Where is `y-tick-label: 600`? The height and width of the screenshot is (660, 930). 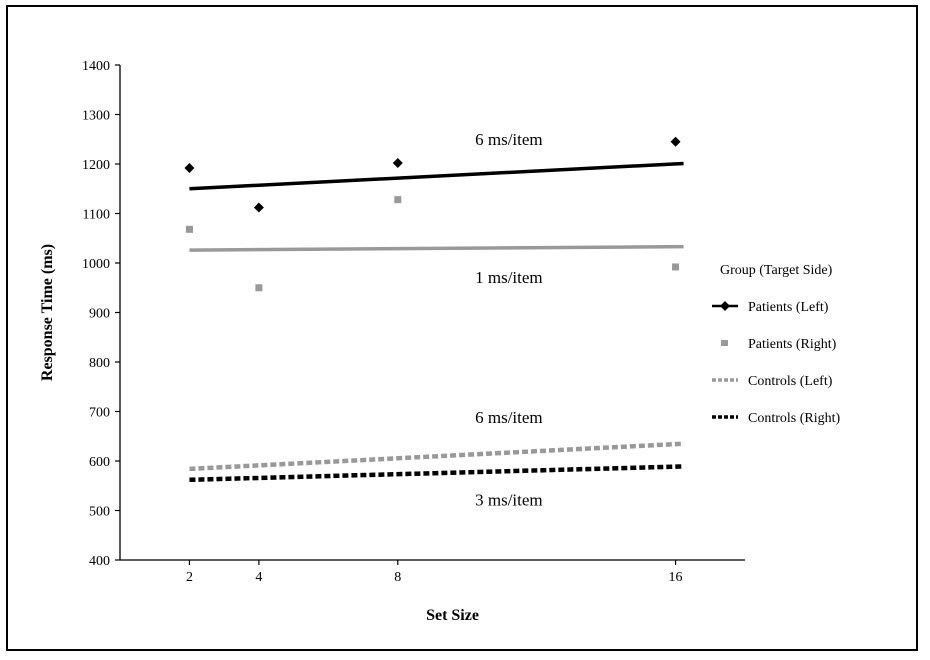 y-tick-label: 600 is located at coordinates (99, 462).